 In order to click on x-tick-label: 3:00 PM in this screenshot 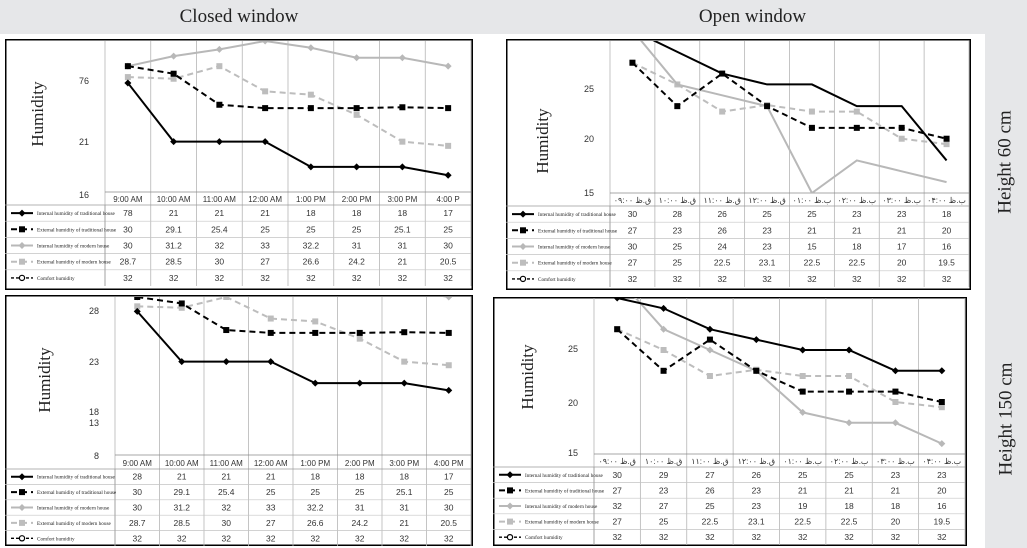, I will do `click(404, 463)`.